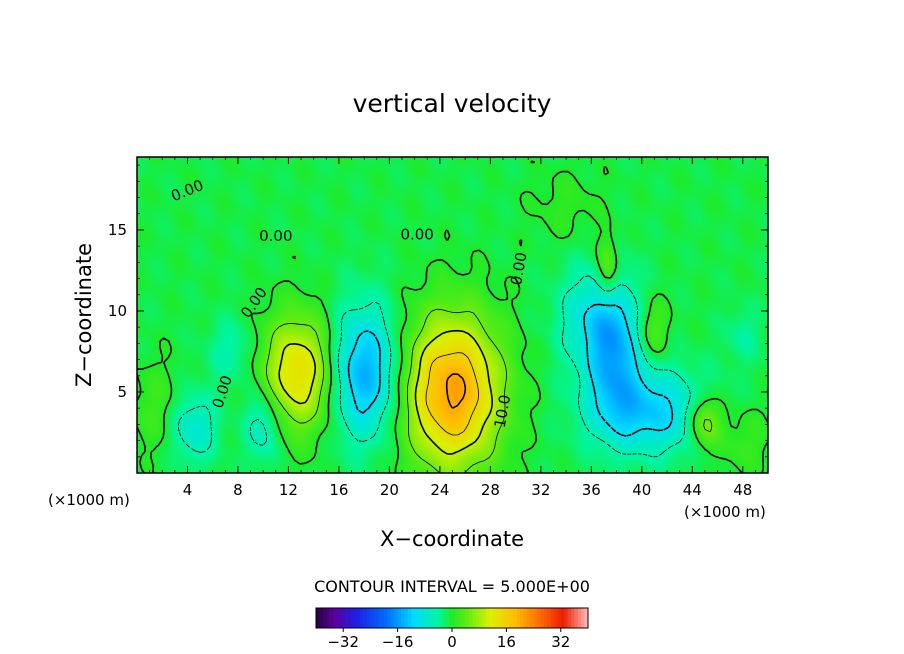  What do you see at coordinates (288, 490) in the screenshot?
I see `x-tick-label: 12` at bounding box center [288, 490].